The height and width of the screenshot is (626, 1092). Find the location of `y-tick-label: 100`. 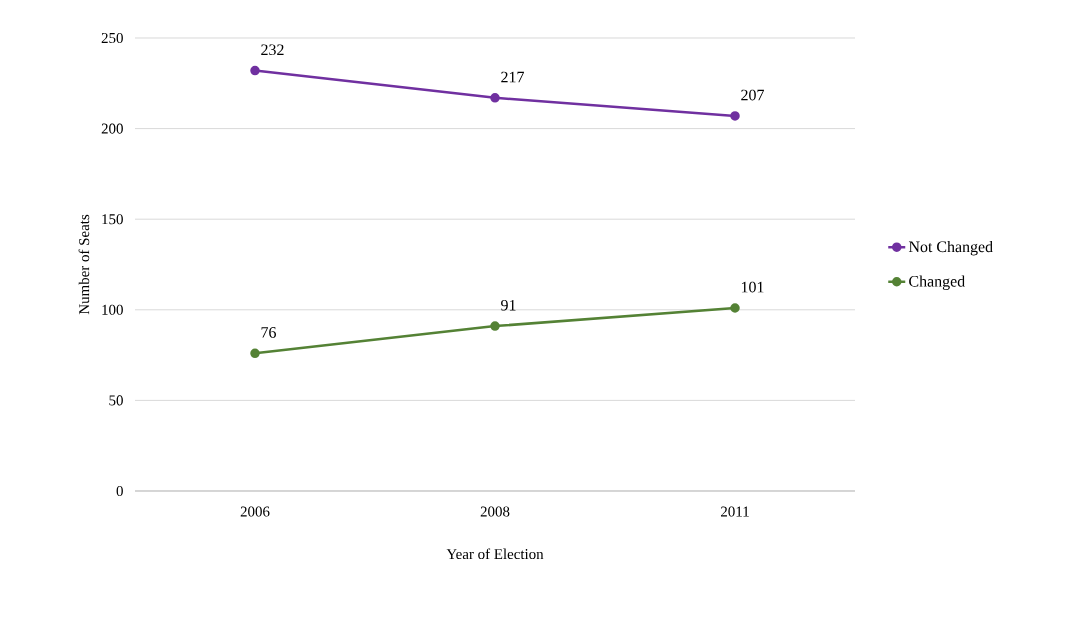

y-tick-label: 100 is located at coordinates (112, 309).